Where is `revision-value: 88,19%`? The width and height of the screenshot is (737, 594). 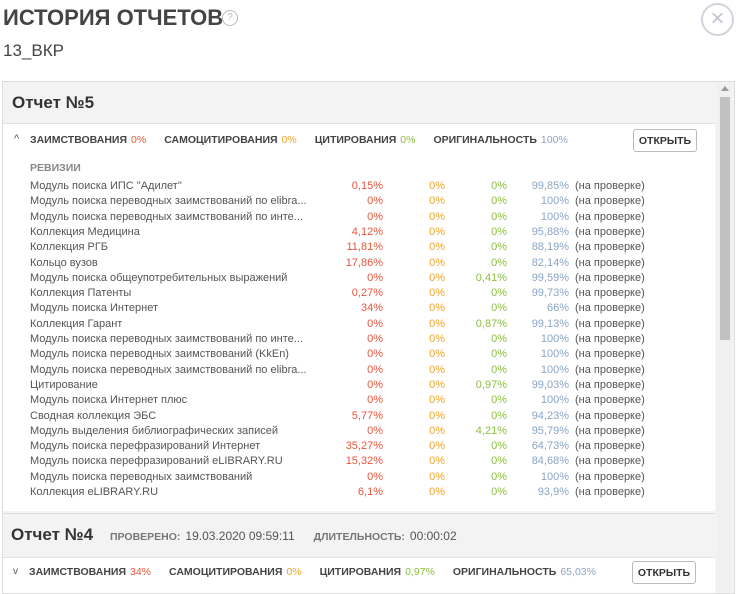 revision-value: 88,19% is located at coordinates (550, 247).